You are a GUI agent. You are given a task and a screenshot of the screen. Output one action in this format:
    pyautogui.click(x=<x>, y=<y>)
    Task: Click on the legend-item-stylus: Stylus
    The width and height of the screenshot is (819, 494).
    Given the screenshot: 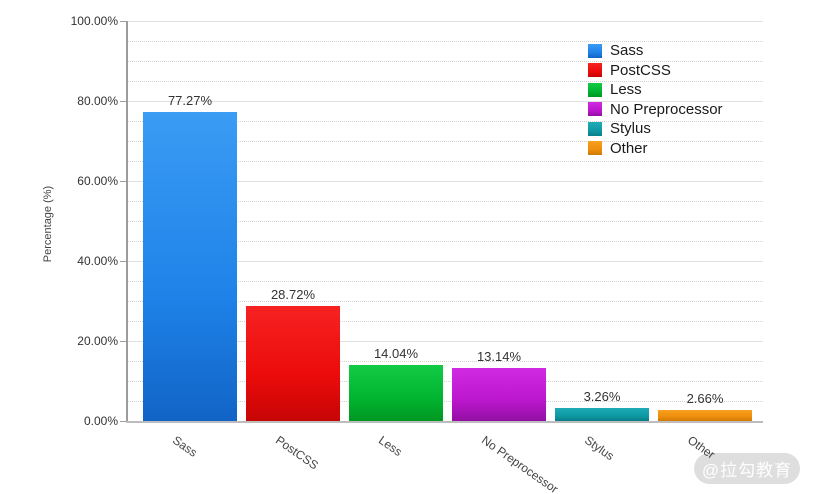 What is the action you would take?
    pyautogui.click(x=655, y=129)
    